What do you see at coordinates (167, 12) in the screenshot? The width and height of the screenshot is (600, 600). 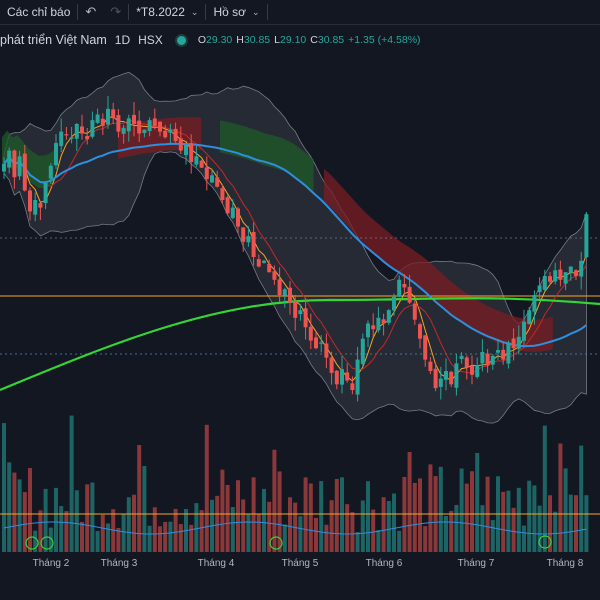 I see `template-dropdown: *T8.2022 ⌄` at bounding box center [167, 12].